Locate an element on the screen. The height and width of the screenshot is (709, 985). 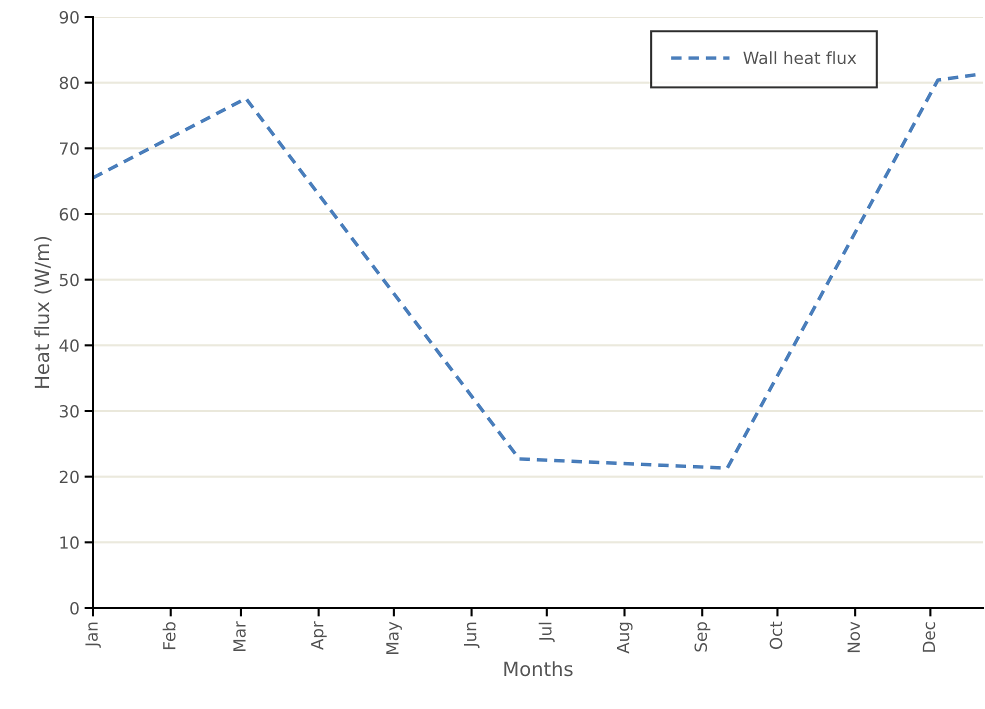
y-tick-label: 50 is located at coordinates (69, 280).